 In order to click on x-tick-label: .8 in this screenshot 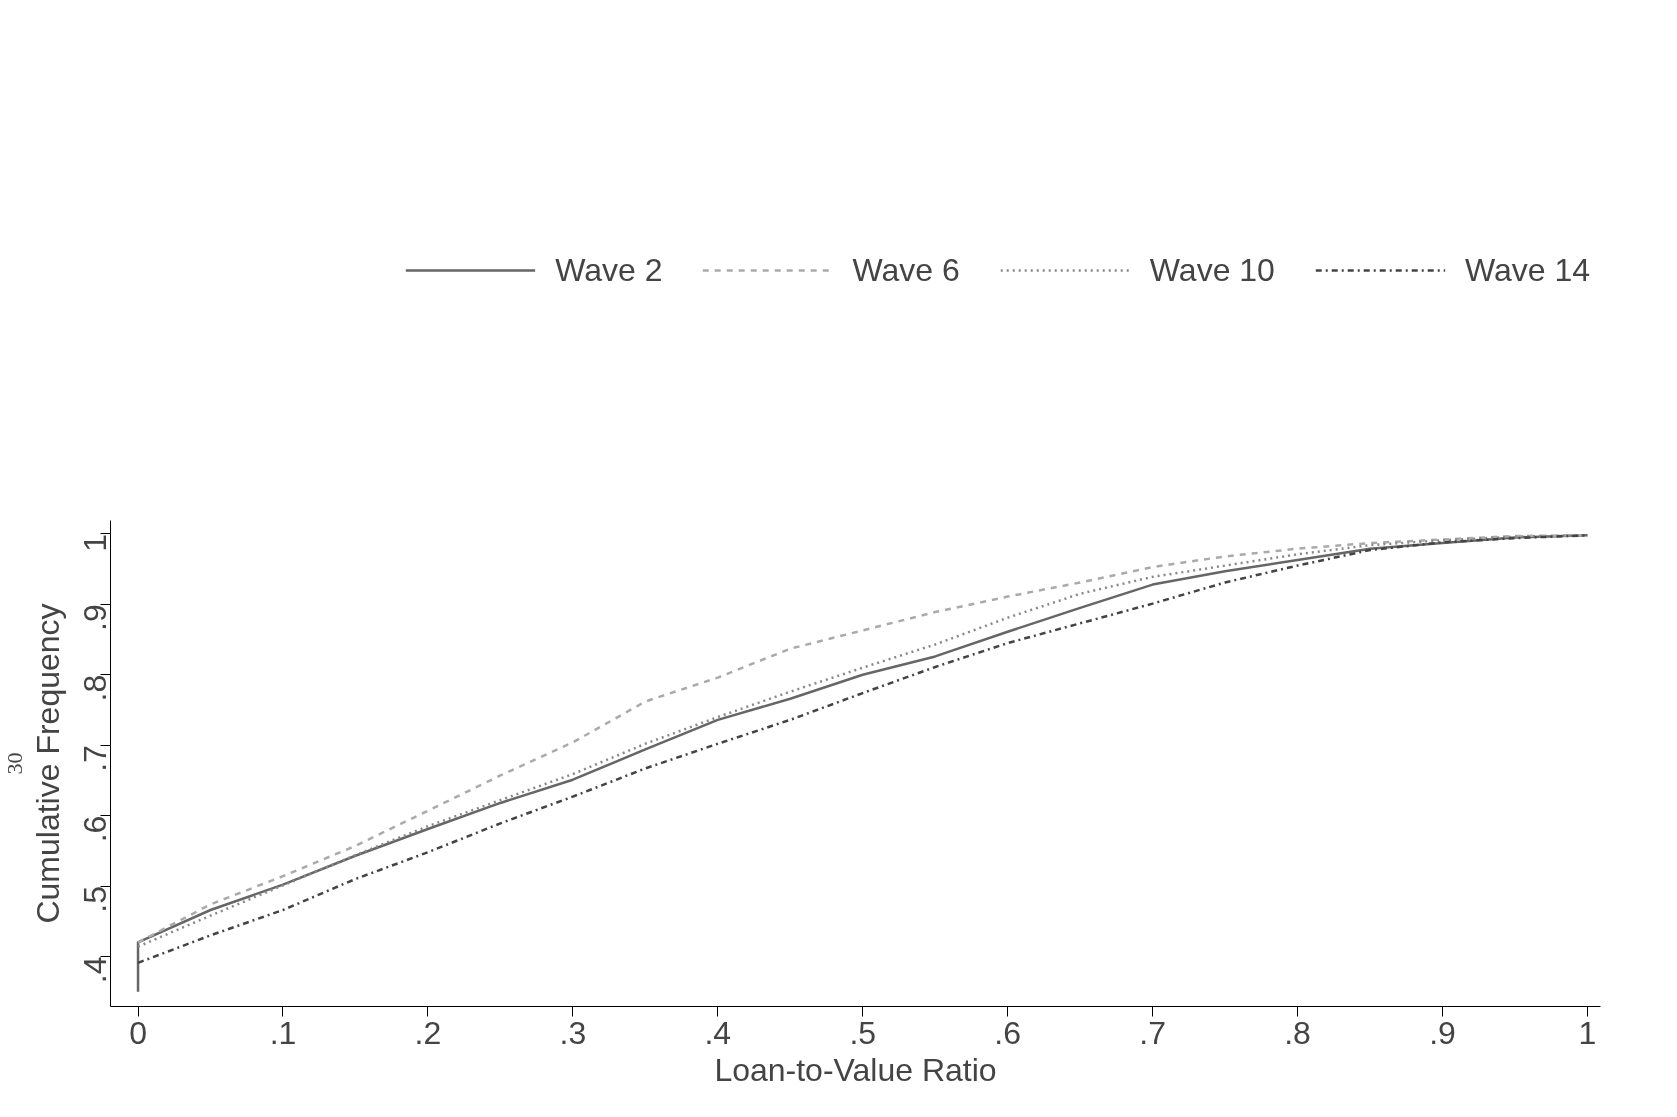, I will do `click(1297, 1032)`.